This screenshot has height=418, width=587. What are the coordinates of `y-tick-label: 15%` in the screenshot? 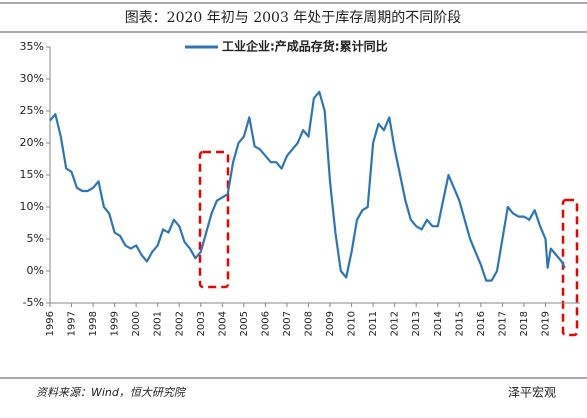 It's located at (32, 174).